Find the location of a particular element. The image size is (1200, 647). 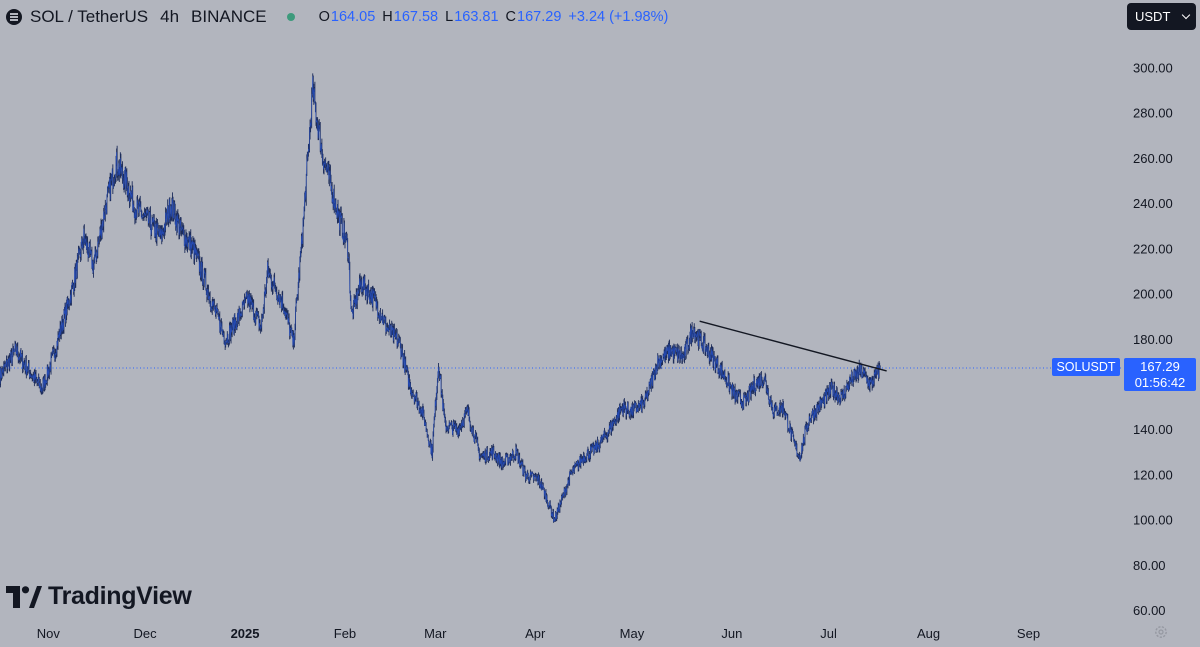

y-tick-label: 220.00 is located at coordinates (1153, 248).